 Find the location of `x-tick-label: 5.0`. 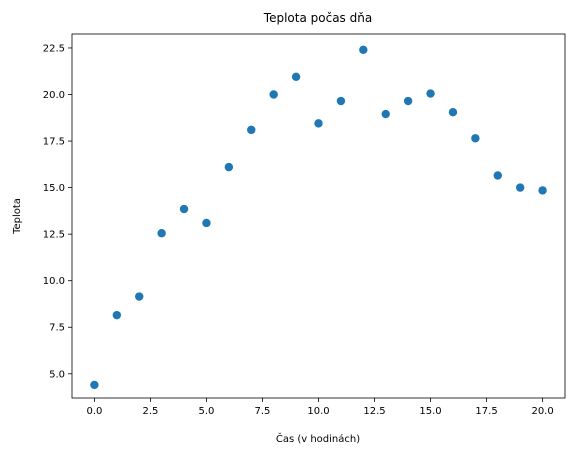

x-tick-label: 5.0 is located at coordinates (207, 411).